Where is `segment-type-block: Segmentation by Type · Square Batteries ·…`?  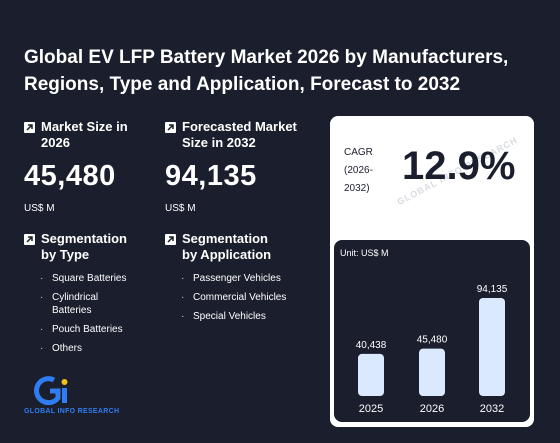 segment-type-block: Segmentation by Type · Square Batteries ·… is located at coordinates (82, 296).